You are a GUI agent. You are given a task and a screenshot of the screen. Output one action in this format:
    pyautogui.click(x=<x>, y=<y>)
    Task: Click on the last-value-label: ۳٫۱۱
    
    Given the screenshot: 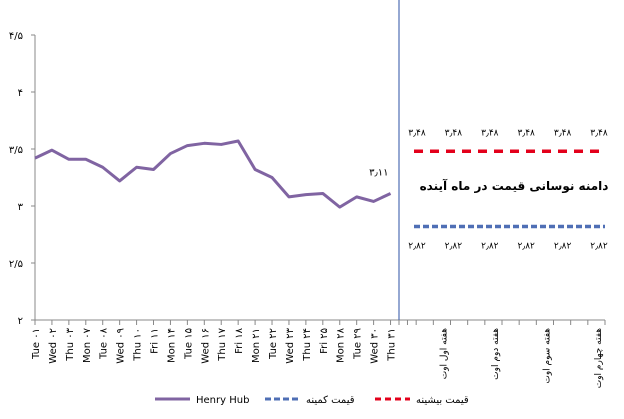 What is the action you would take?
    pyautogui.click(x=378, y=172)
    